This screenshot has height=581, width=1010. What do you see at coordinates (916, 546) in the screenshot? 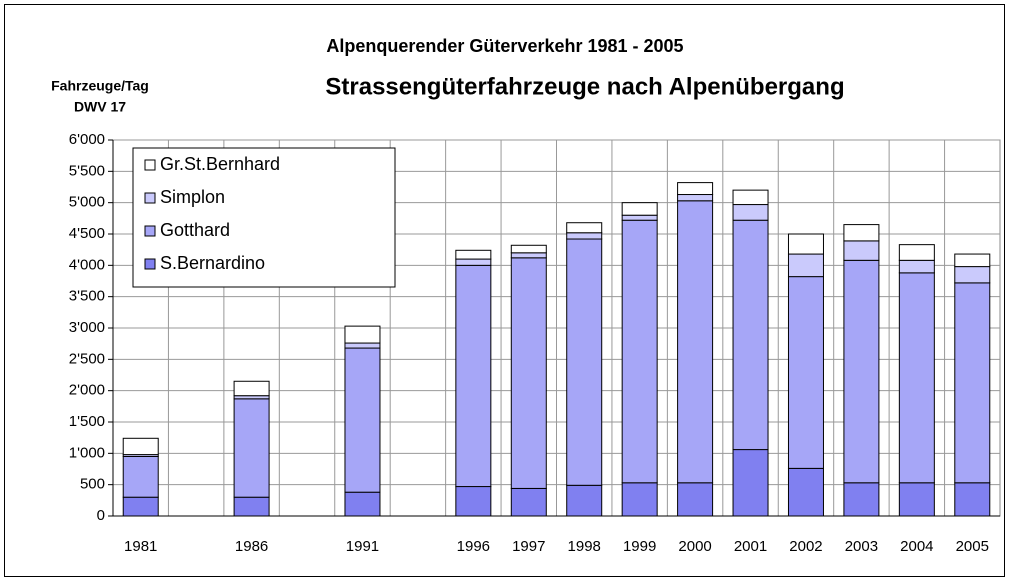
I see `x-tick-label: 2004` at bounding box center [916, 546].